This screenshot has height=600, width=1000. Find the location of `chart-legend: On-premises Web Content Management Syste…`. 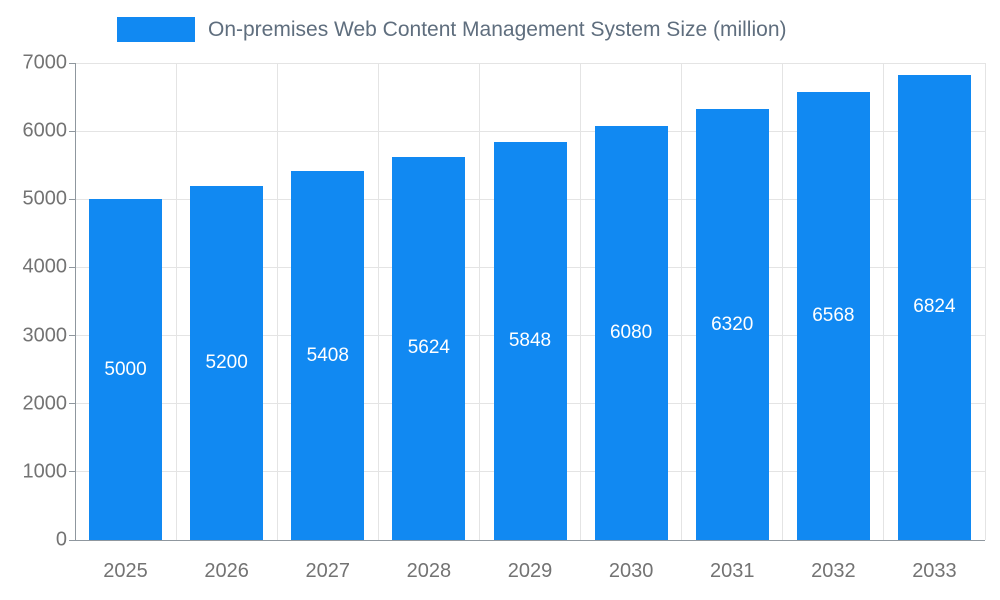

chart-legend: On-premises Web Content Management Syste… is located at coordinates (452, 29).